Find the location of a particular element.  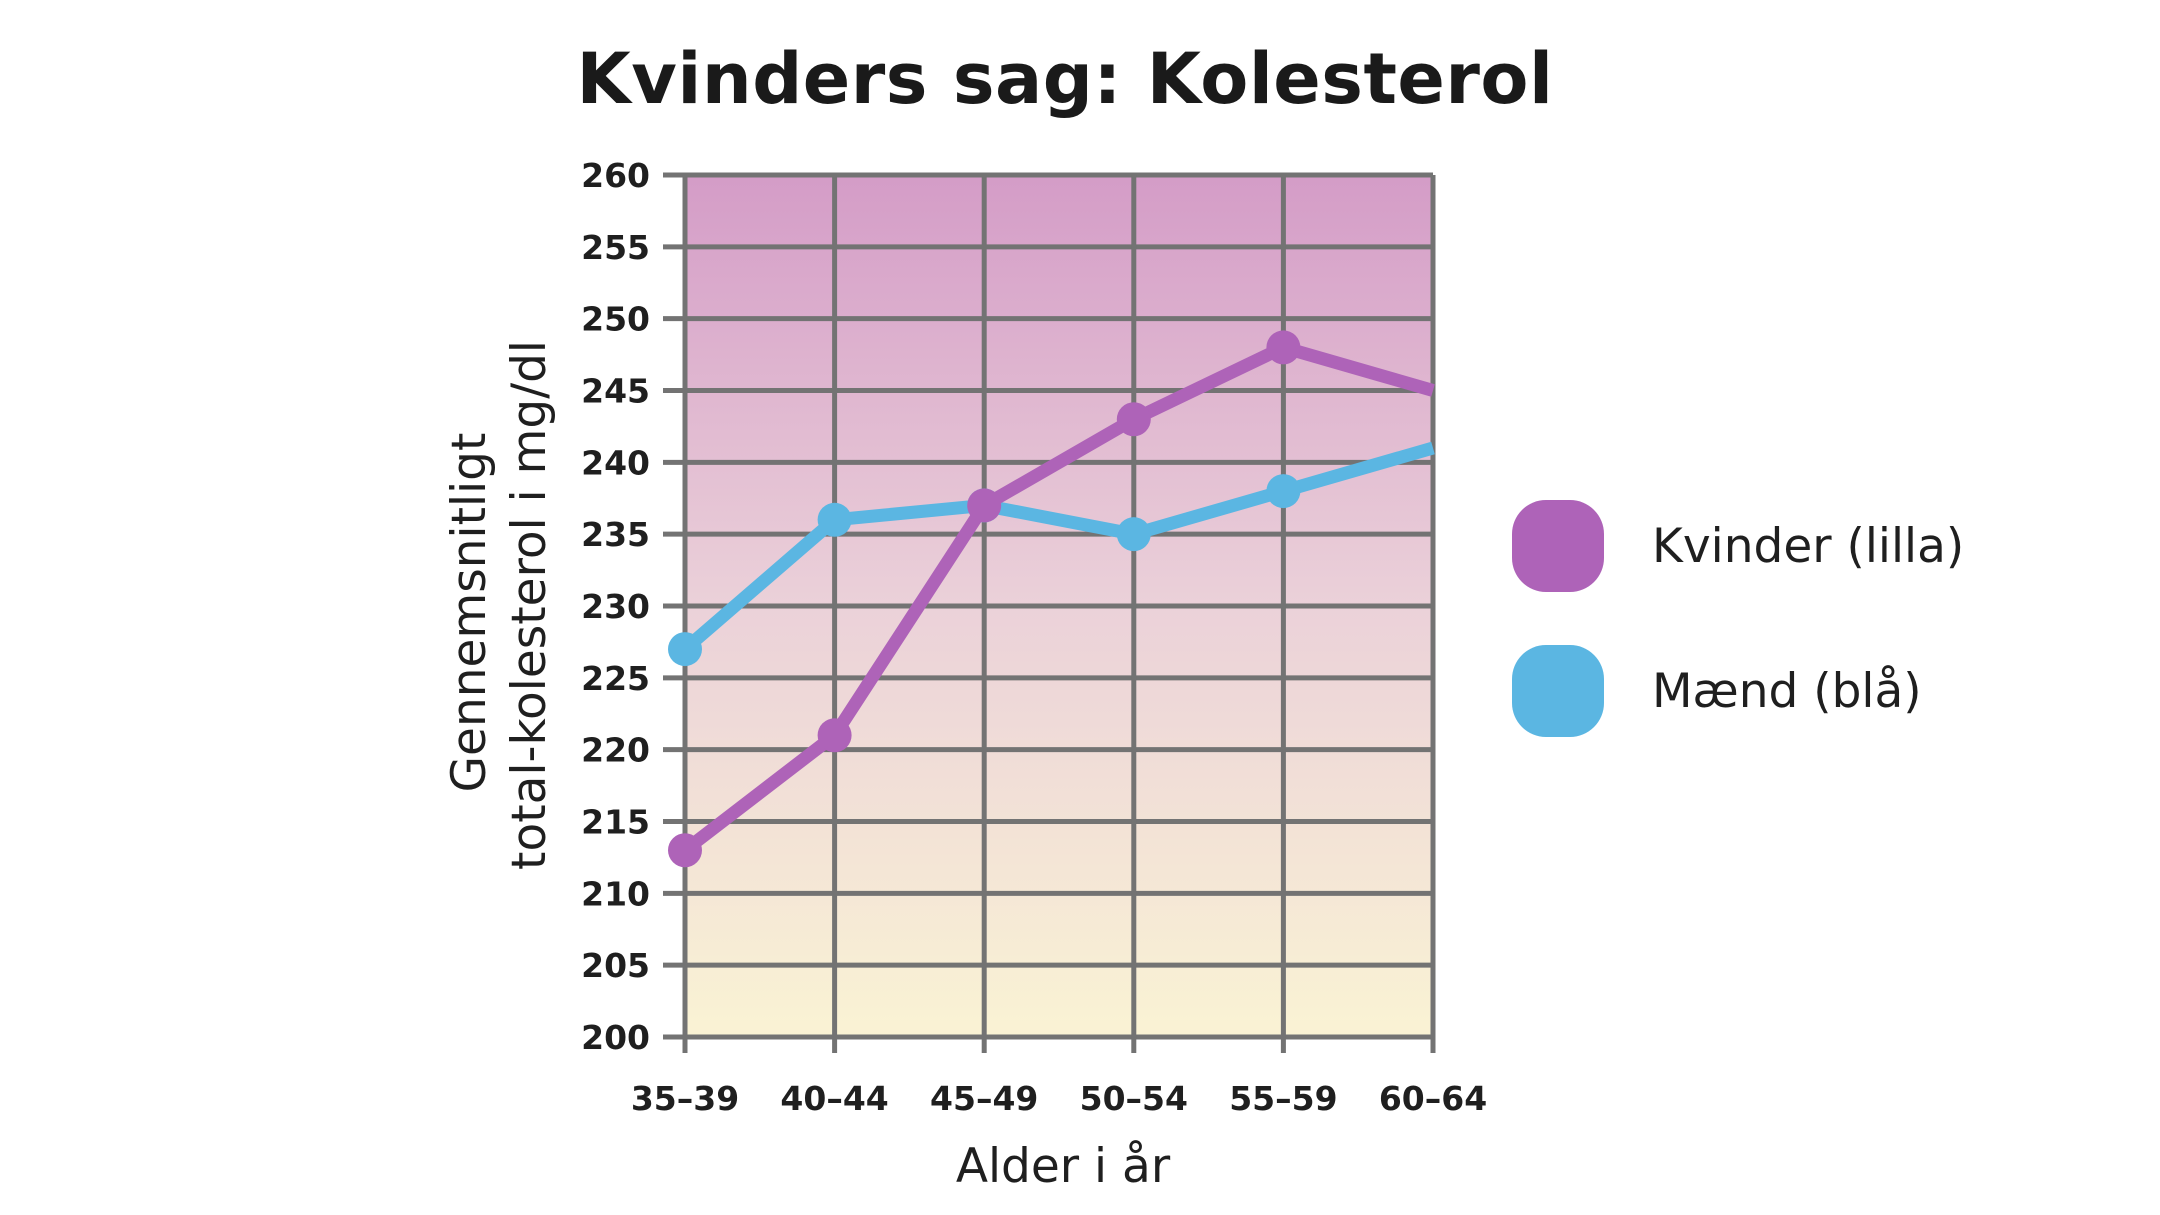

legend-label-kvinder: Kvinder (lilla) is located at coordinates (1808, 546).